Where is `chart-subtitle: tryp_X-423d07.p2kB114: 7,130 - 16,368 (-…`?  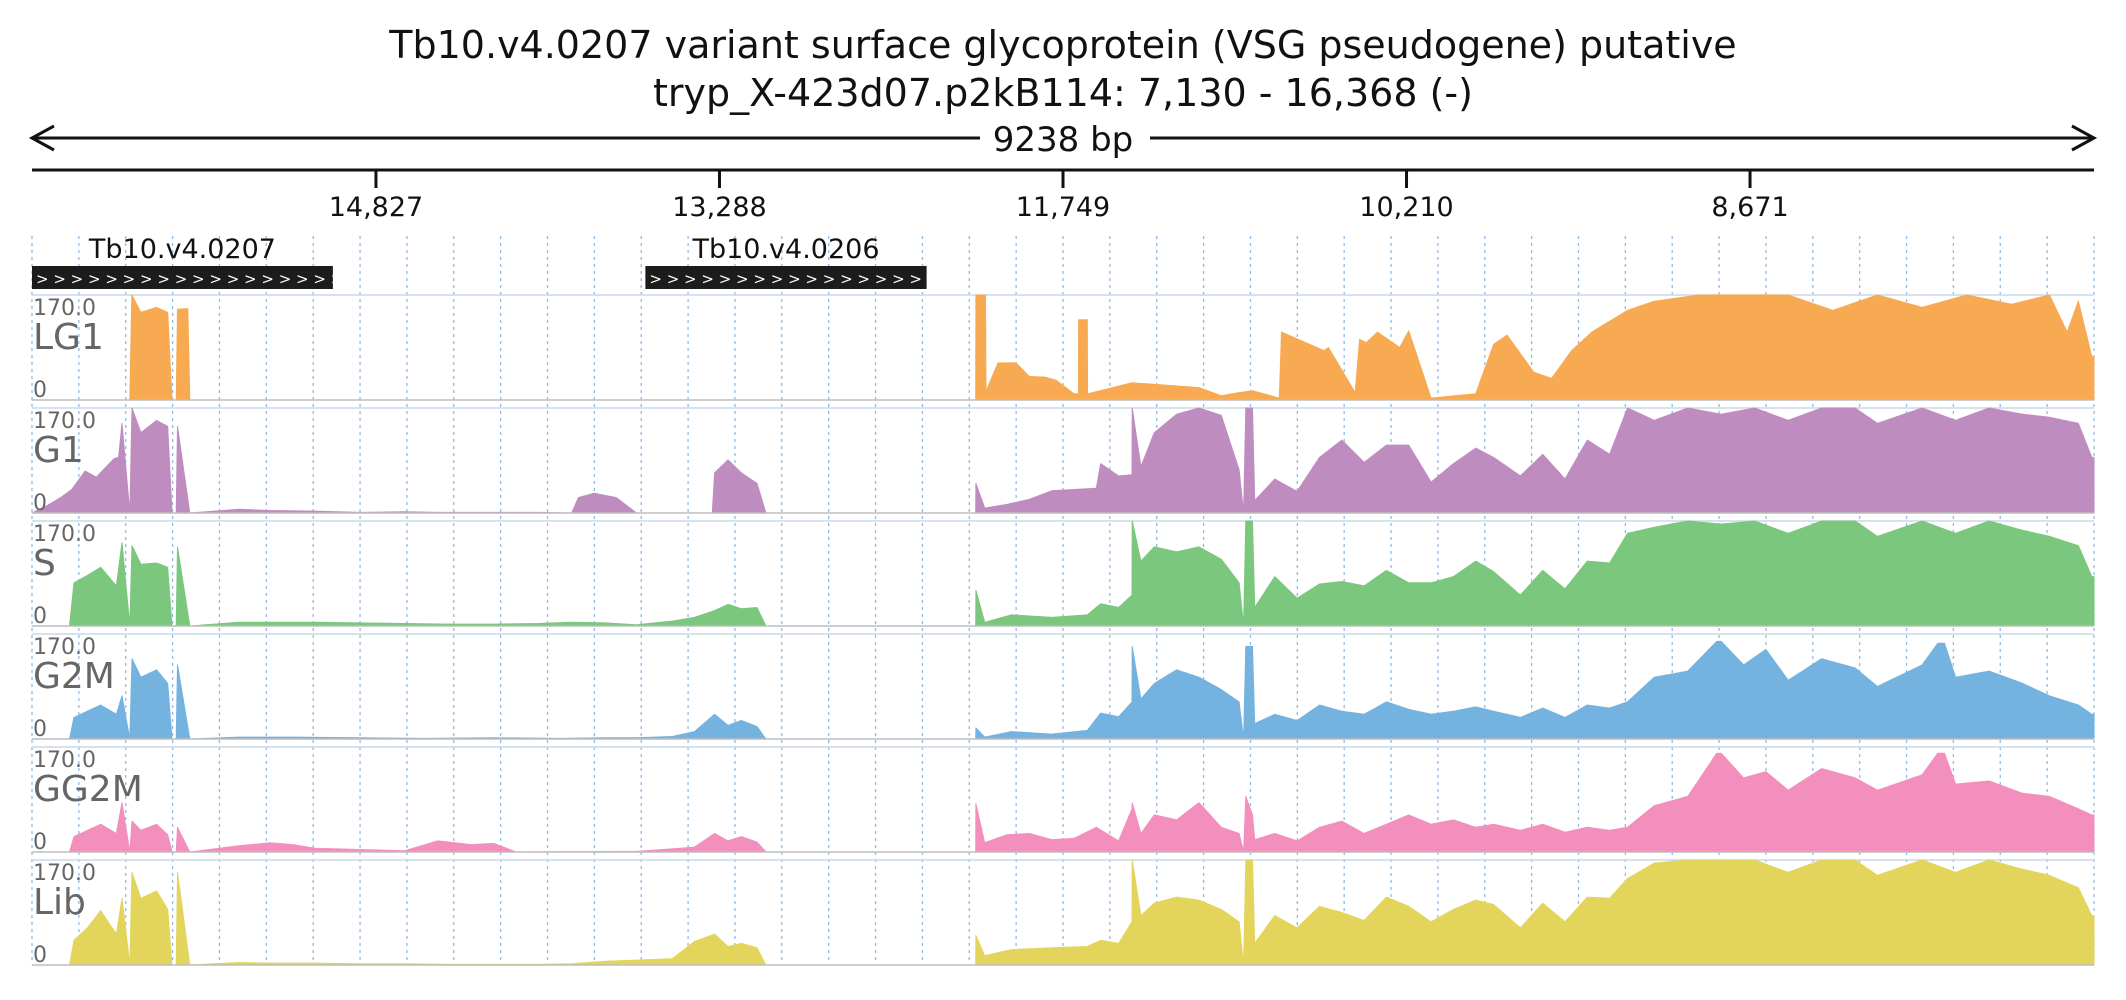 chart-subtitle: tryp_X-423d07.p2kB114: 7,130 - 16,368 (-… is located at coordinates (1063, 93).